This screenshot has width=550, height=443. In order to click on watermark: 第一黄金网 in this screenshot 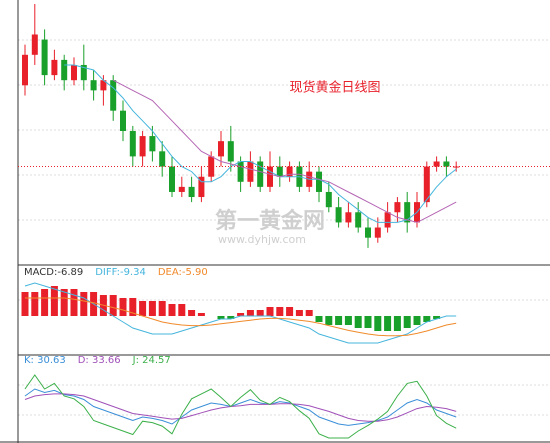, I will do `click(270, 221)`.